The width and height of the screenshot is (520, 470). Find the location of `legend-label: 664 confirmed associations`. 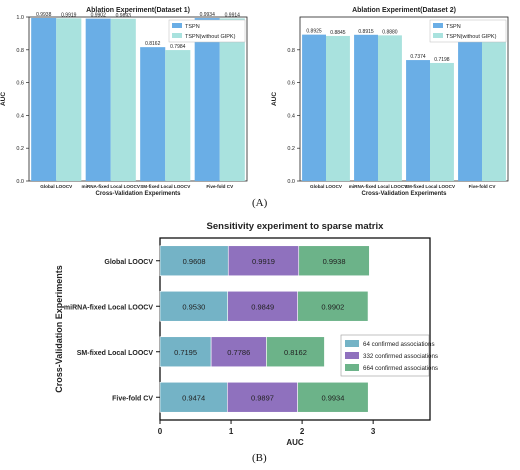

legend-label: 664 confirmed associations is located at coordinates (400, 368).